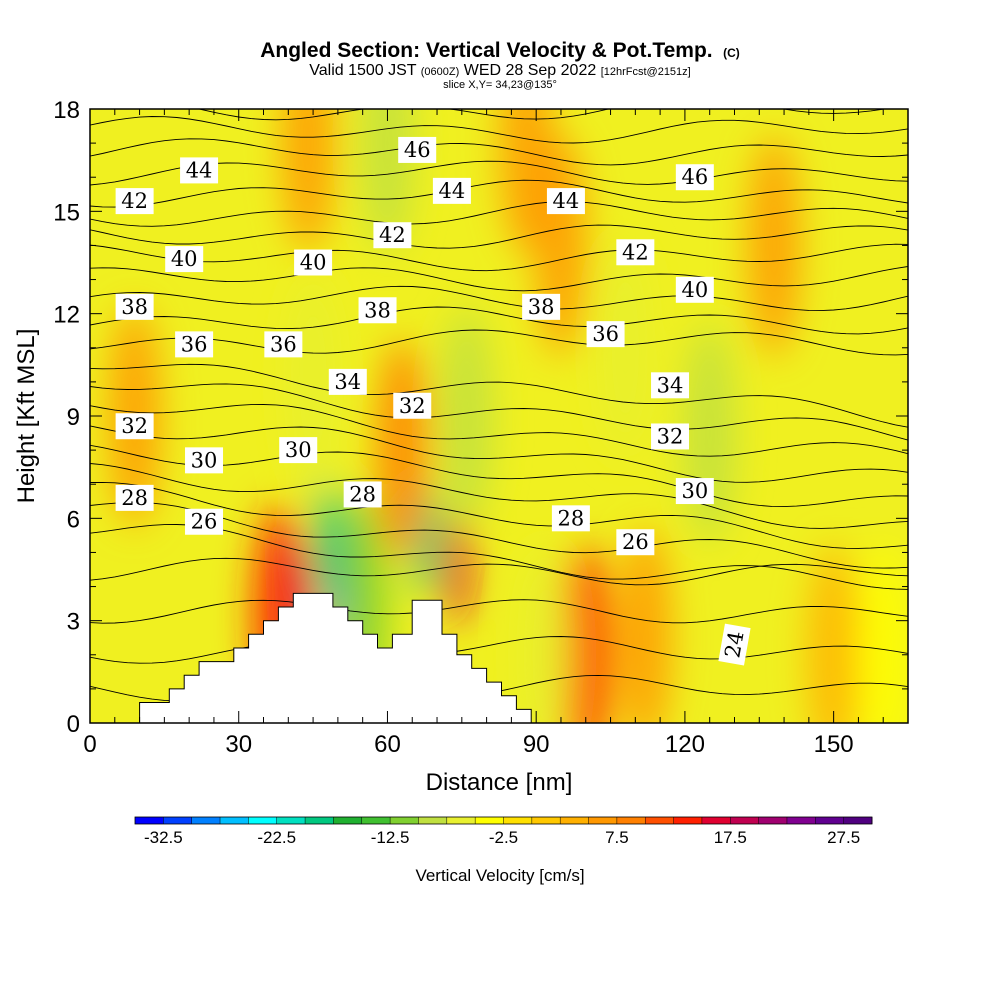 Image resolution: width=1000 pixels, height=1000 pixels. Describe the element at coordinates (377, 310) in the screenshot. I see `contour-label-12: 38` at that location.